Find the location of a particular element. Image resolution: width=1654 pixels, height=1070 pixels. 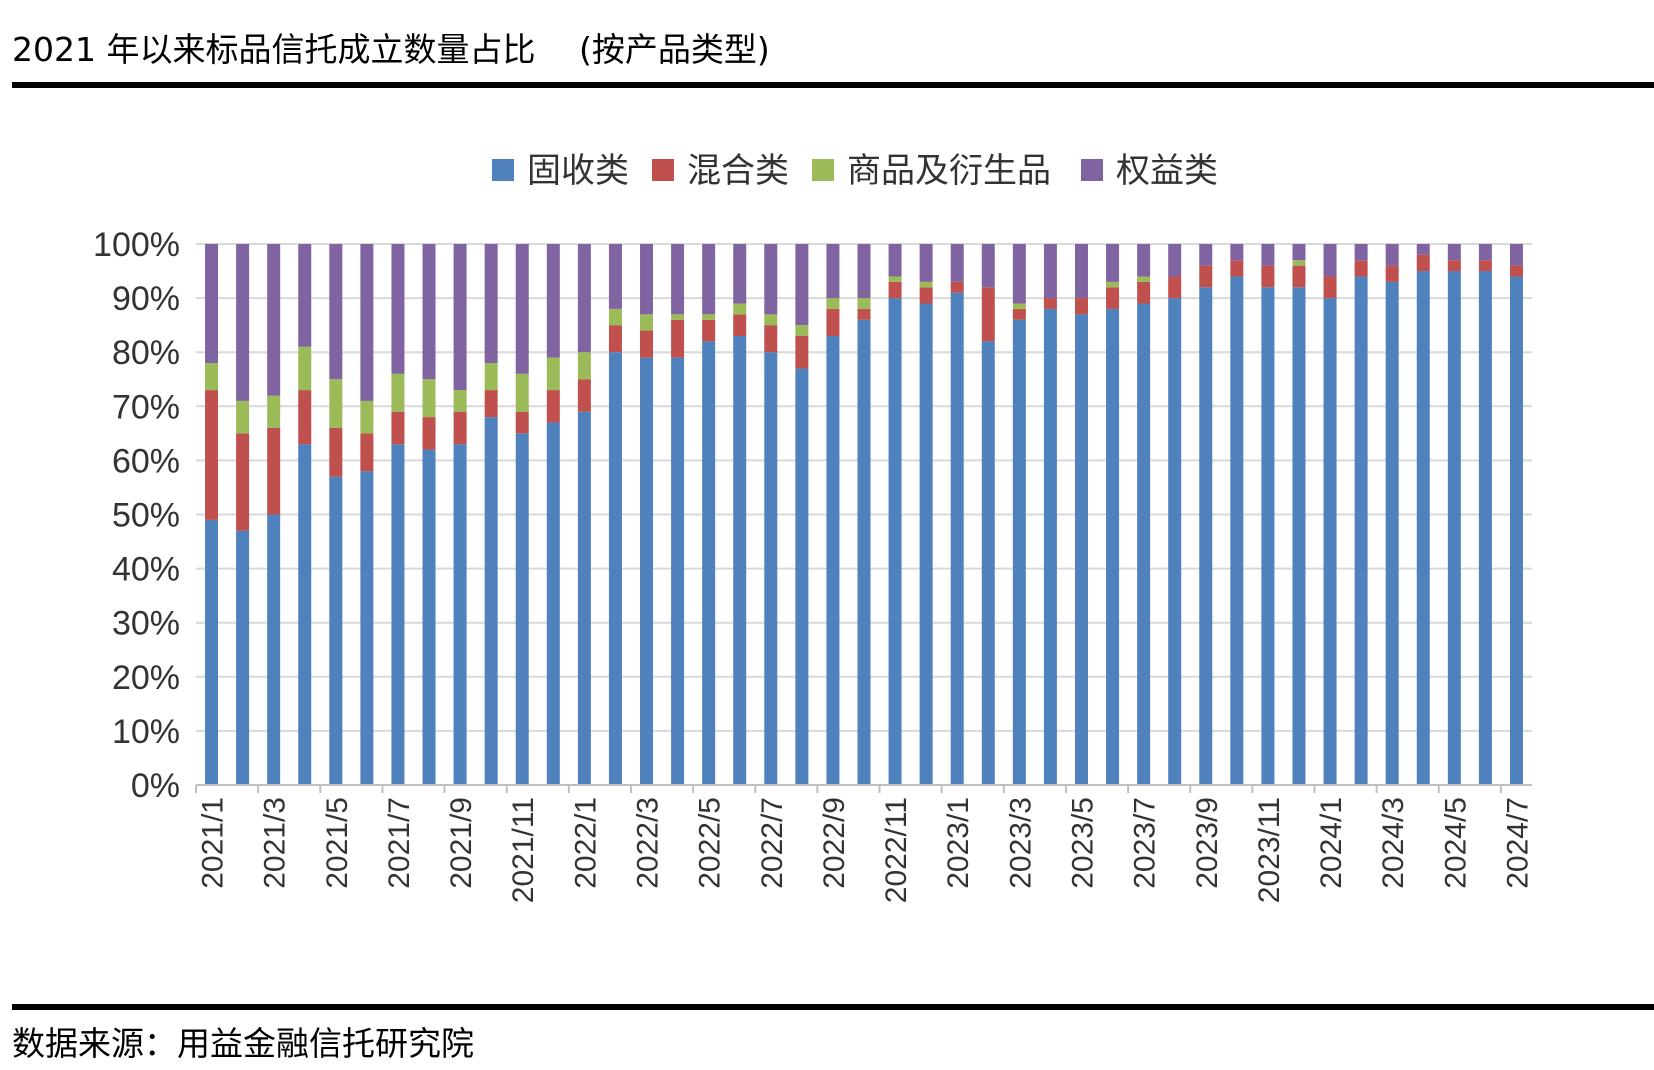

y-tick-label: 0% is located at coordinates (155, 786).